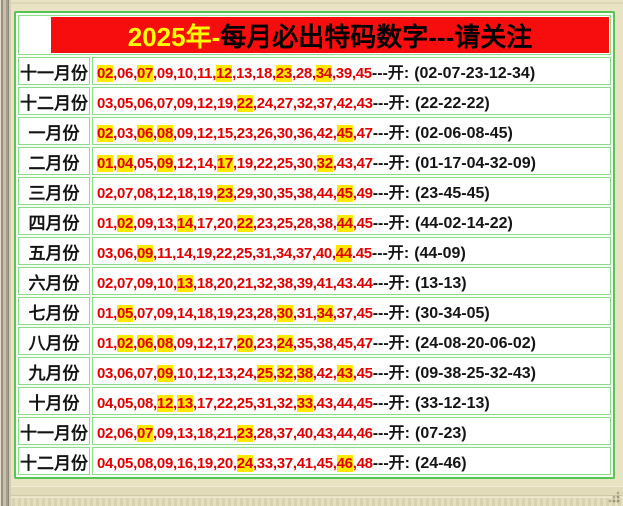 The image size is (623, 506). What do you see at coordinates (440, 253) in the screenshot?
I see `result-numbers: (44-09)` at bounding box center [440, 253].